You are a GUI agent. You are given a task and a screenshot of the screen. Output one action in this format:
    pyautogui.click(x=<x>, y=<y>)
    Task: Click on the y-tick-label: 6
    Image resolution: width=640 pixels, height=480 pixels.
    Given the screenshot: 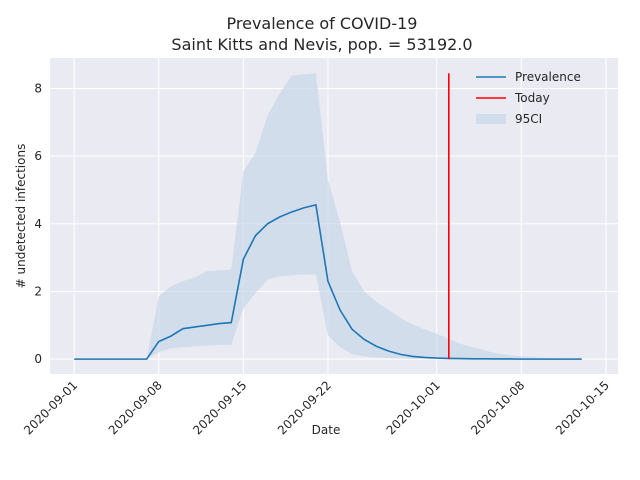 What is the action you would take?
    pyautogui.click(x=38, y=156)
    